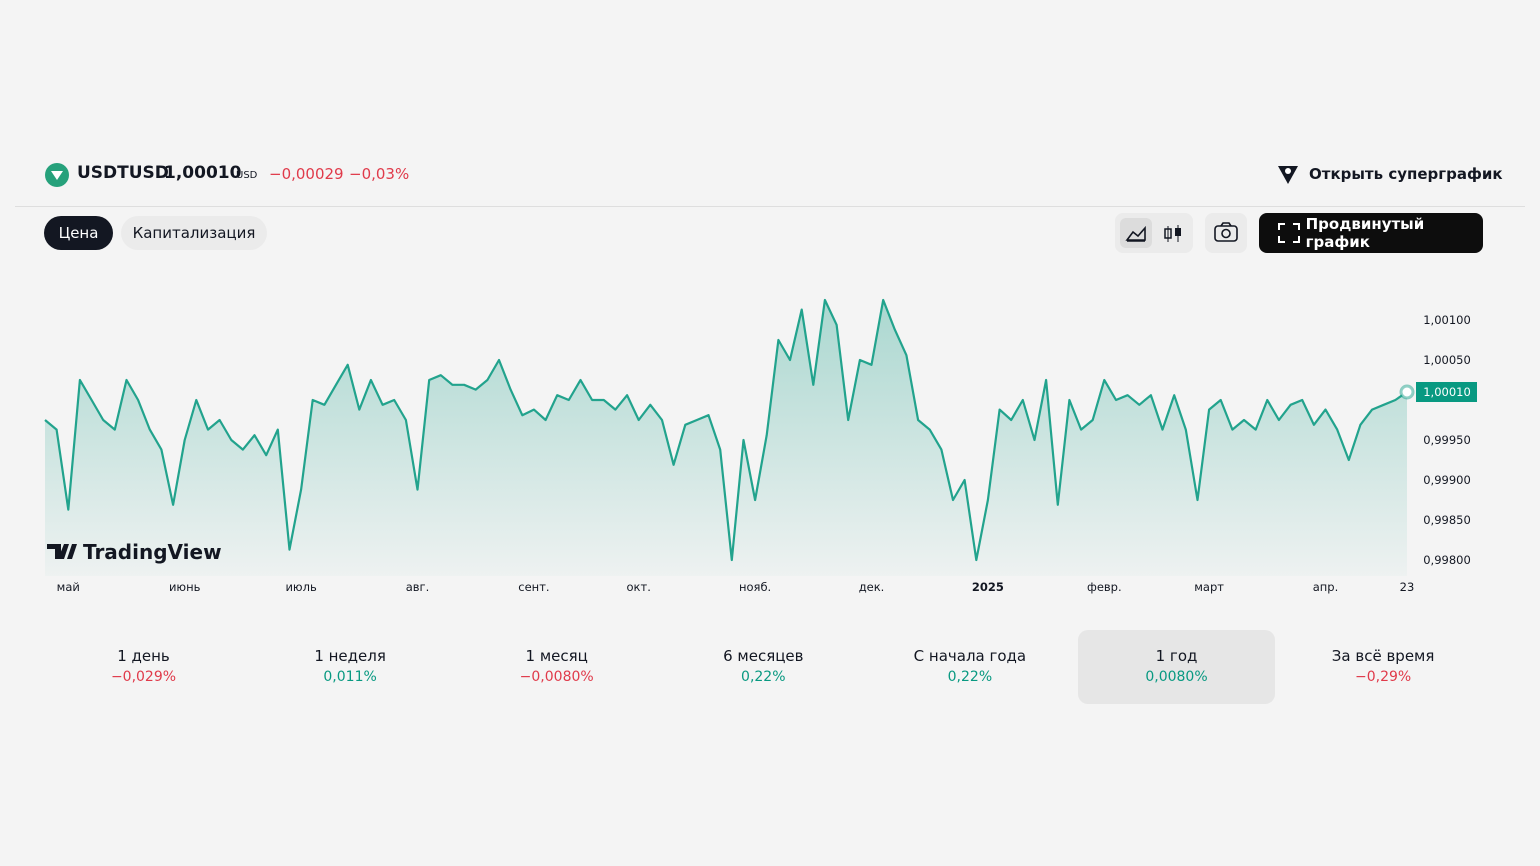 The width and height of the screenshot is (1540, 866). I want to click on period: 1 день −0,029%, so click(143, 667).